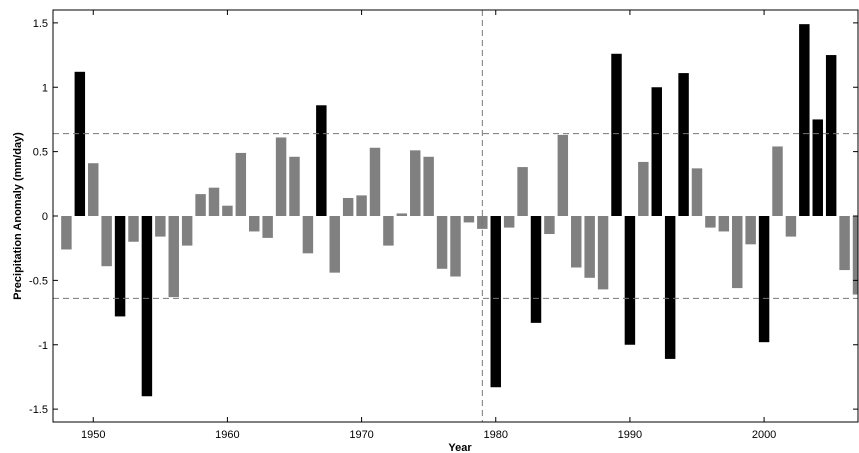  I want to click on bar-1958, so click(200, 205).